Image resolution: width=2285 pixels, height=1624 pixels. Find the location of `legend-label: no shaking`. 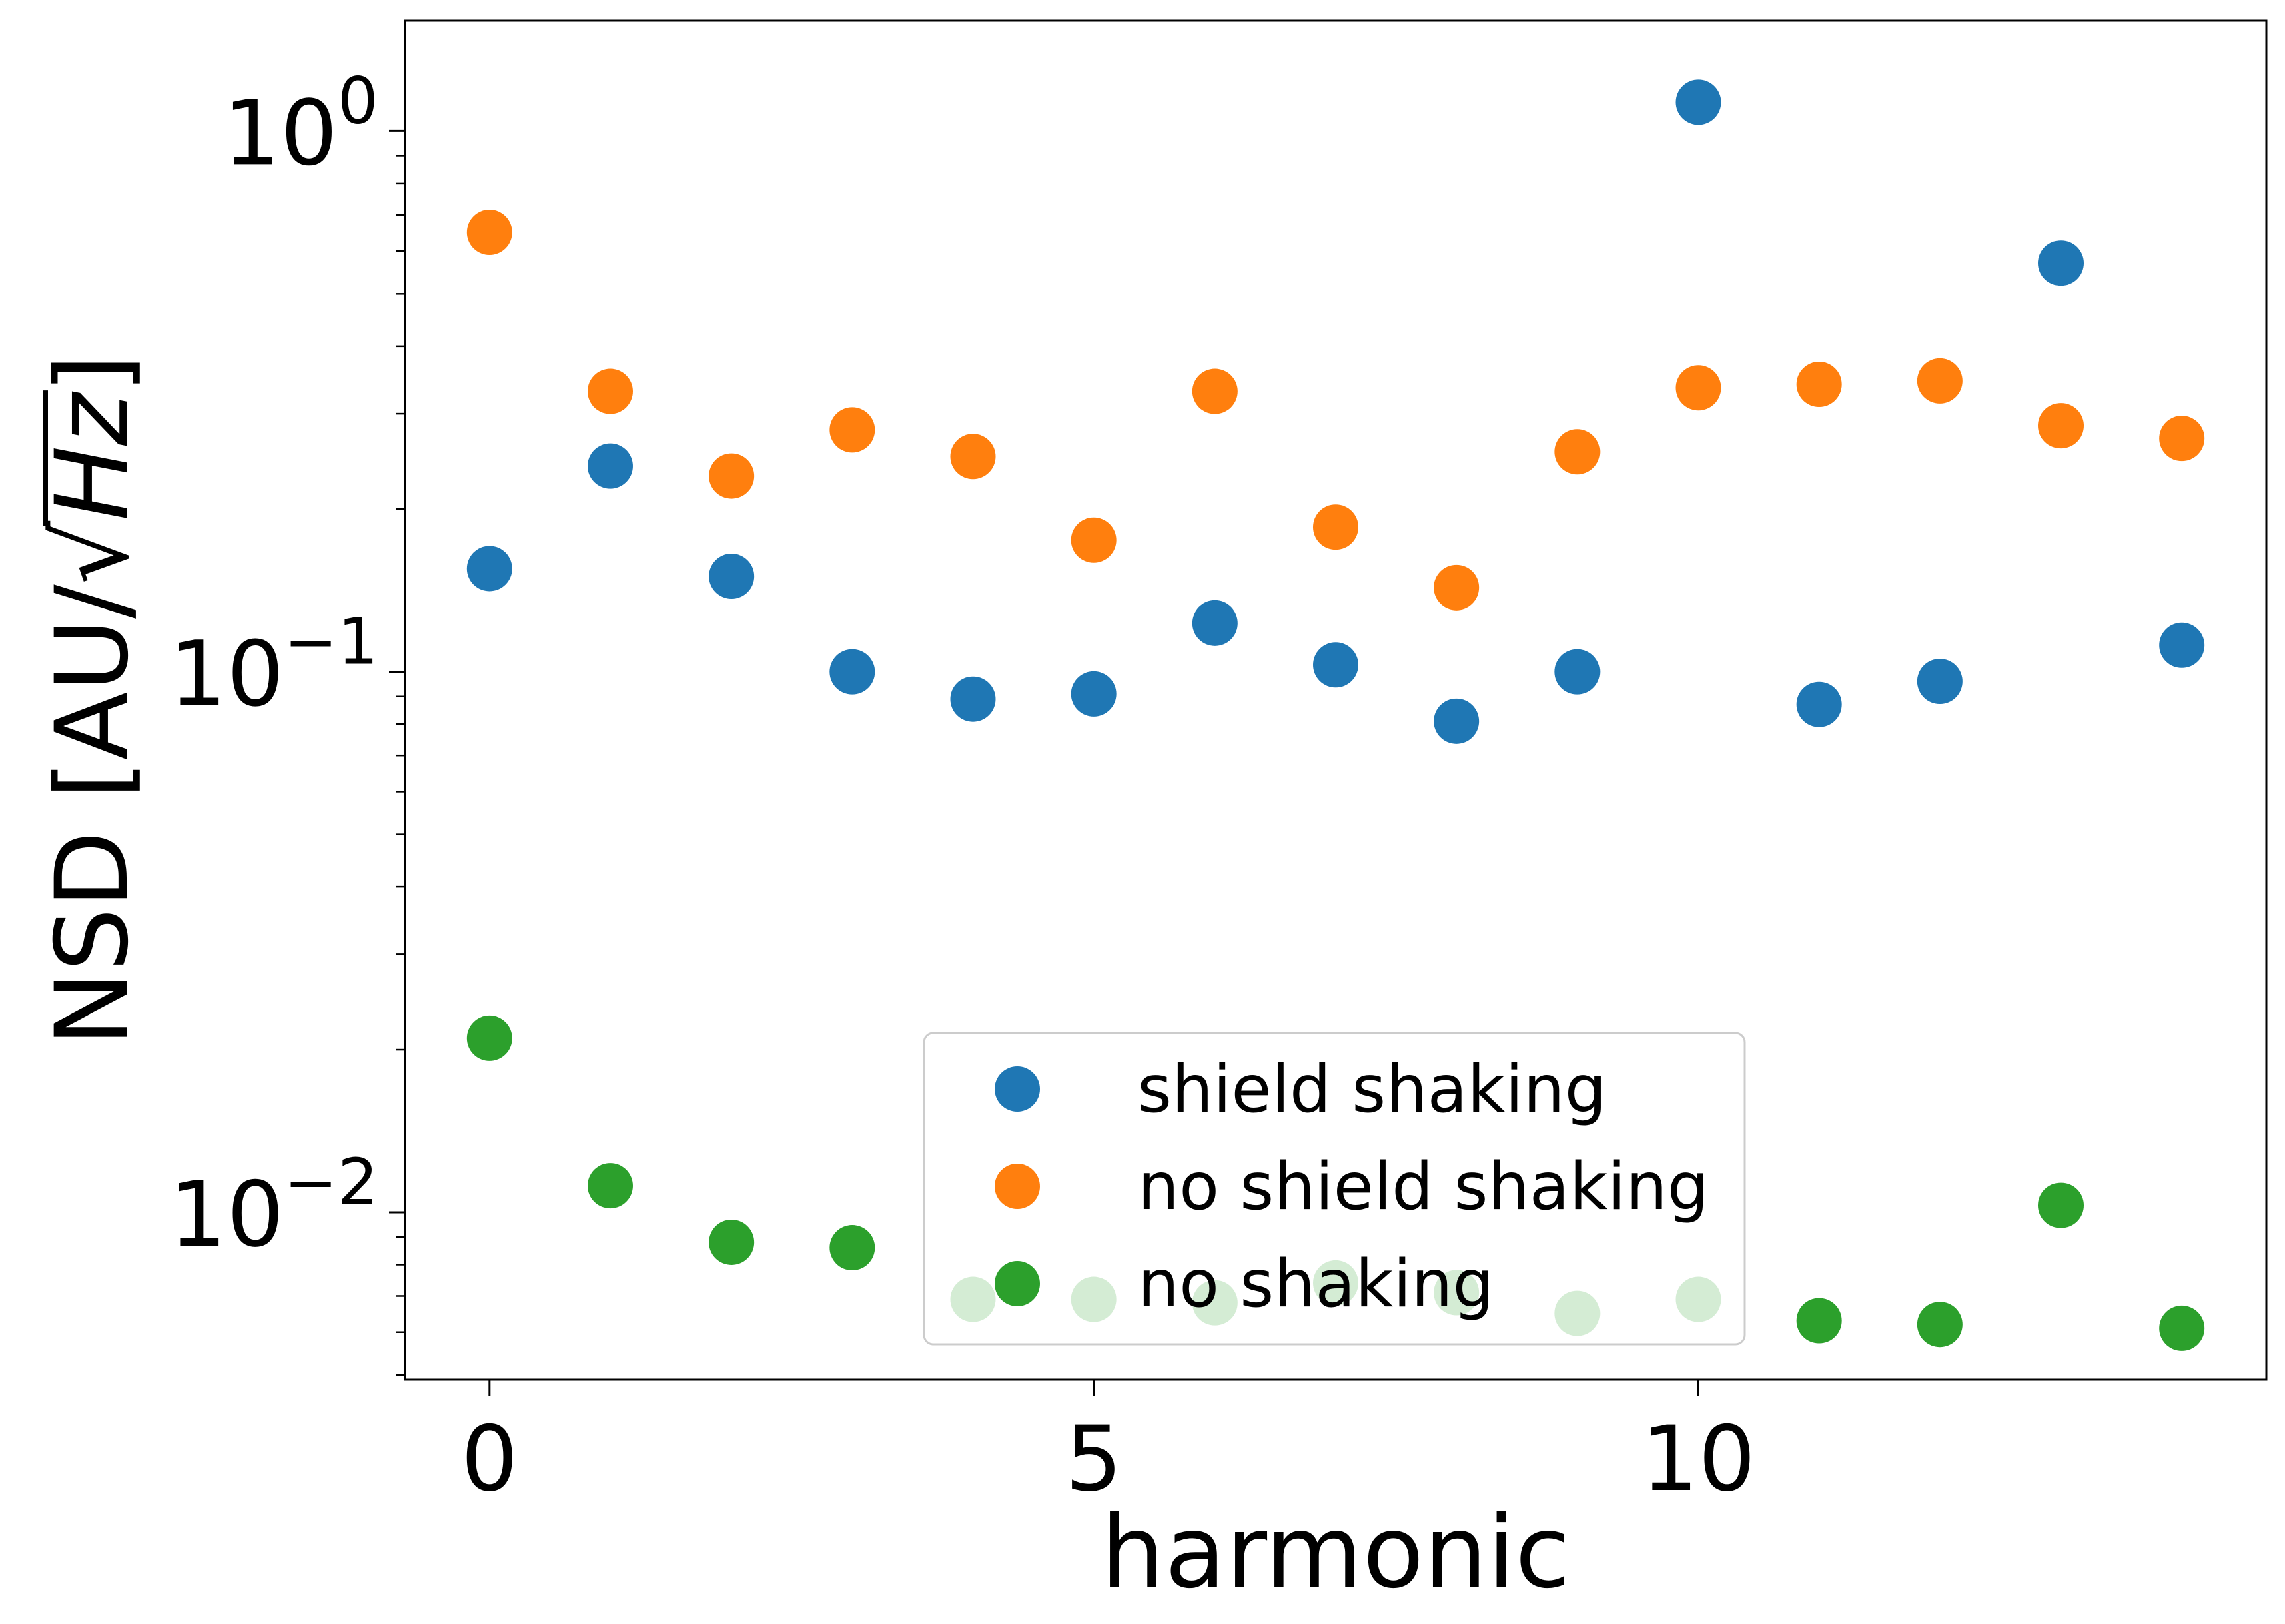

legend-label: no shaking is located at coordinates (1315, 1284).